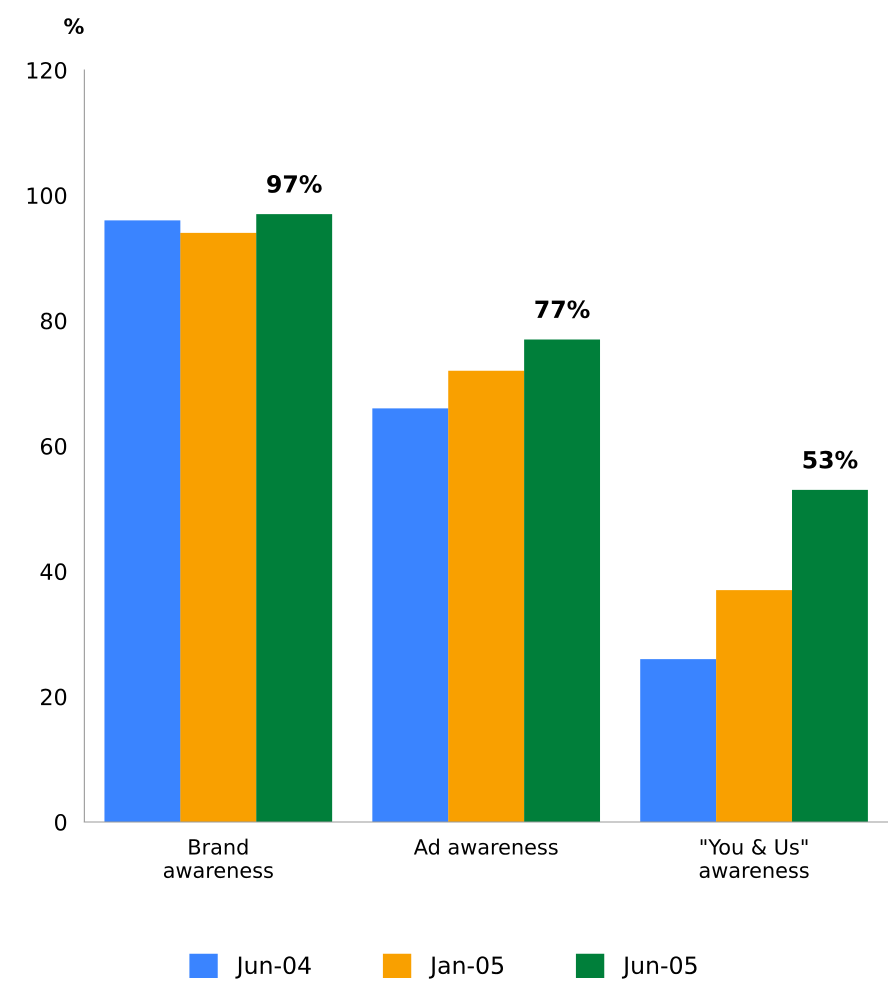 The height and width of the screenshot is (1000, 888). What do you see at coordinates (831, 459) in the screenshot?
I see `data-label: 53%` at bounding box center [831, 459].